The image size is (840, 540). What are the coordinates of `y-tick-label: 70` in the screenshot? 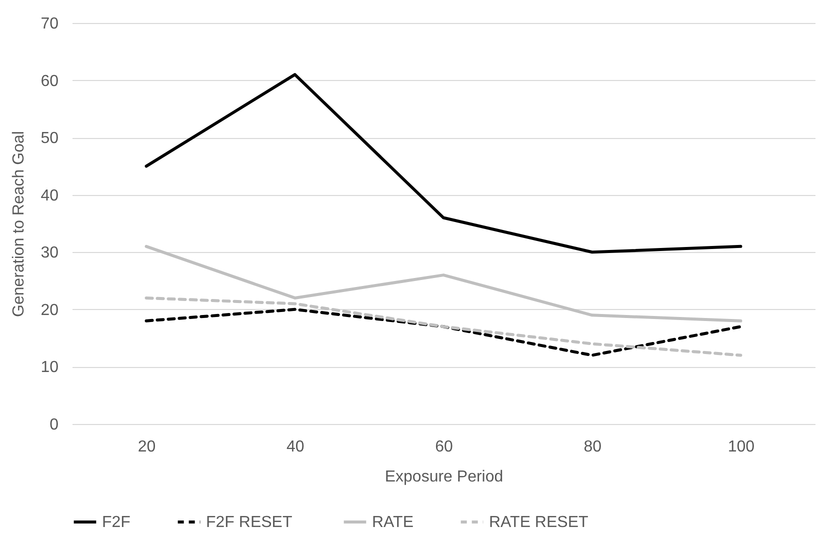 It's located at (49, 24).